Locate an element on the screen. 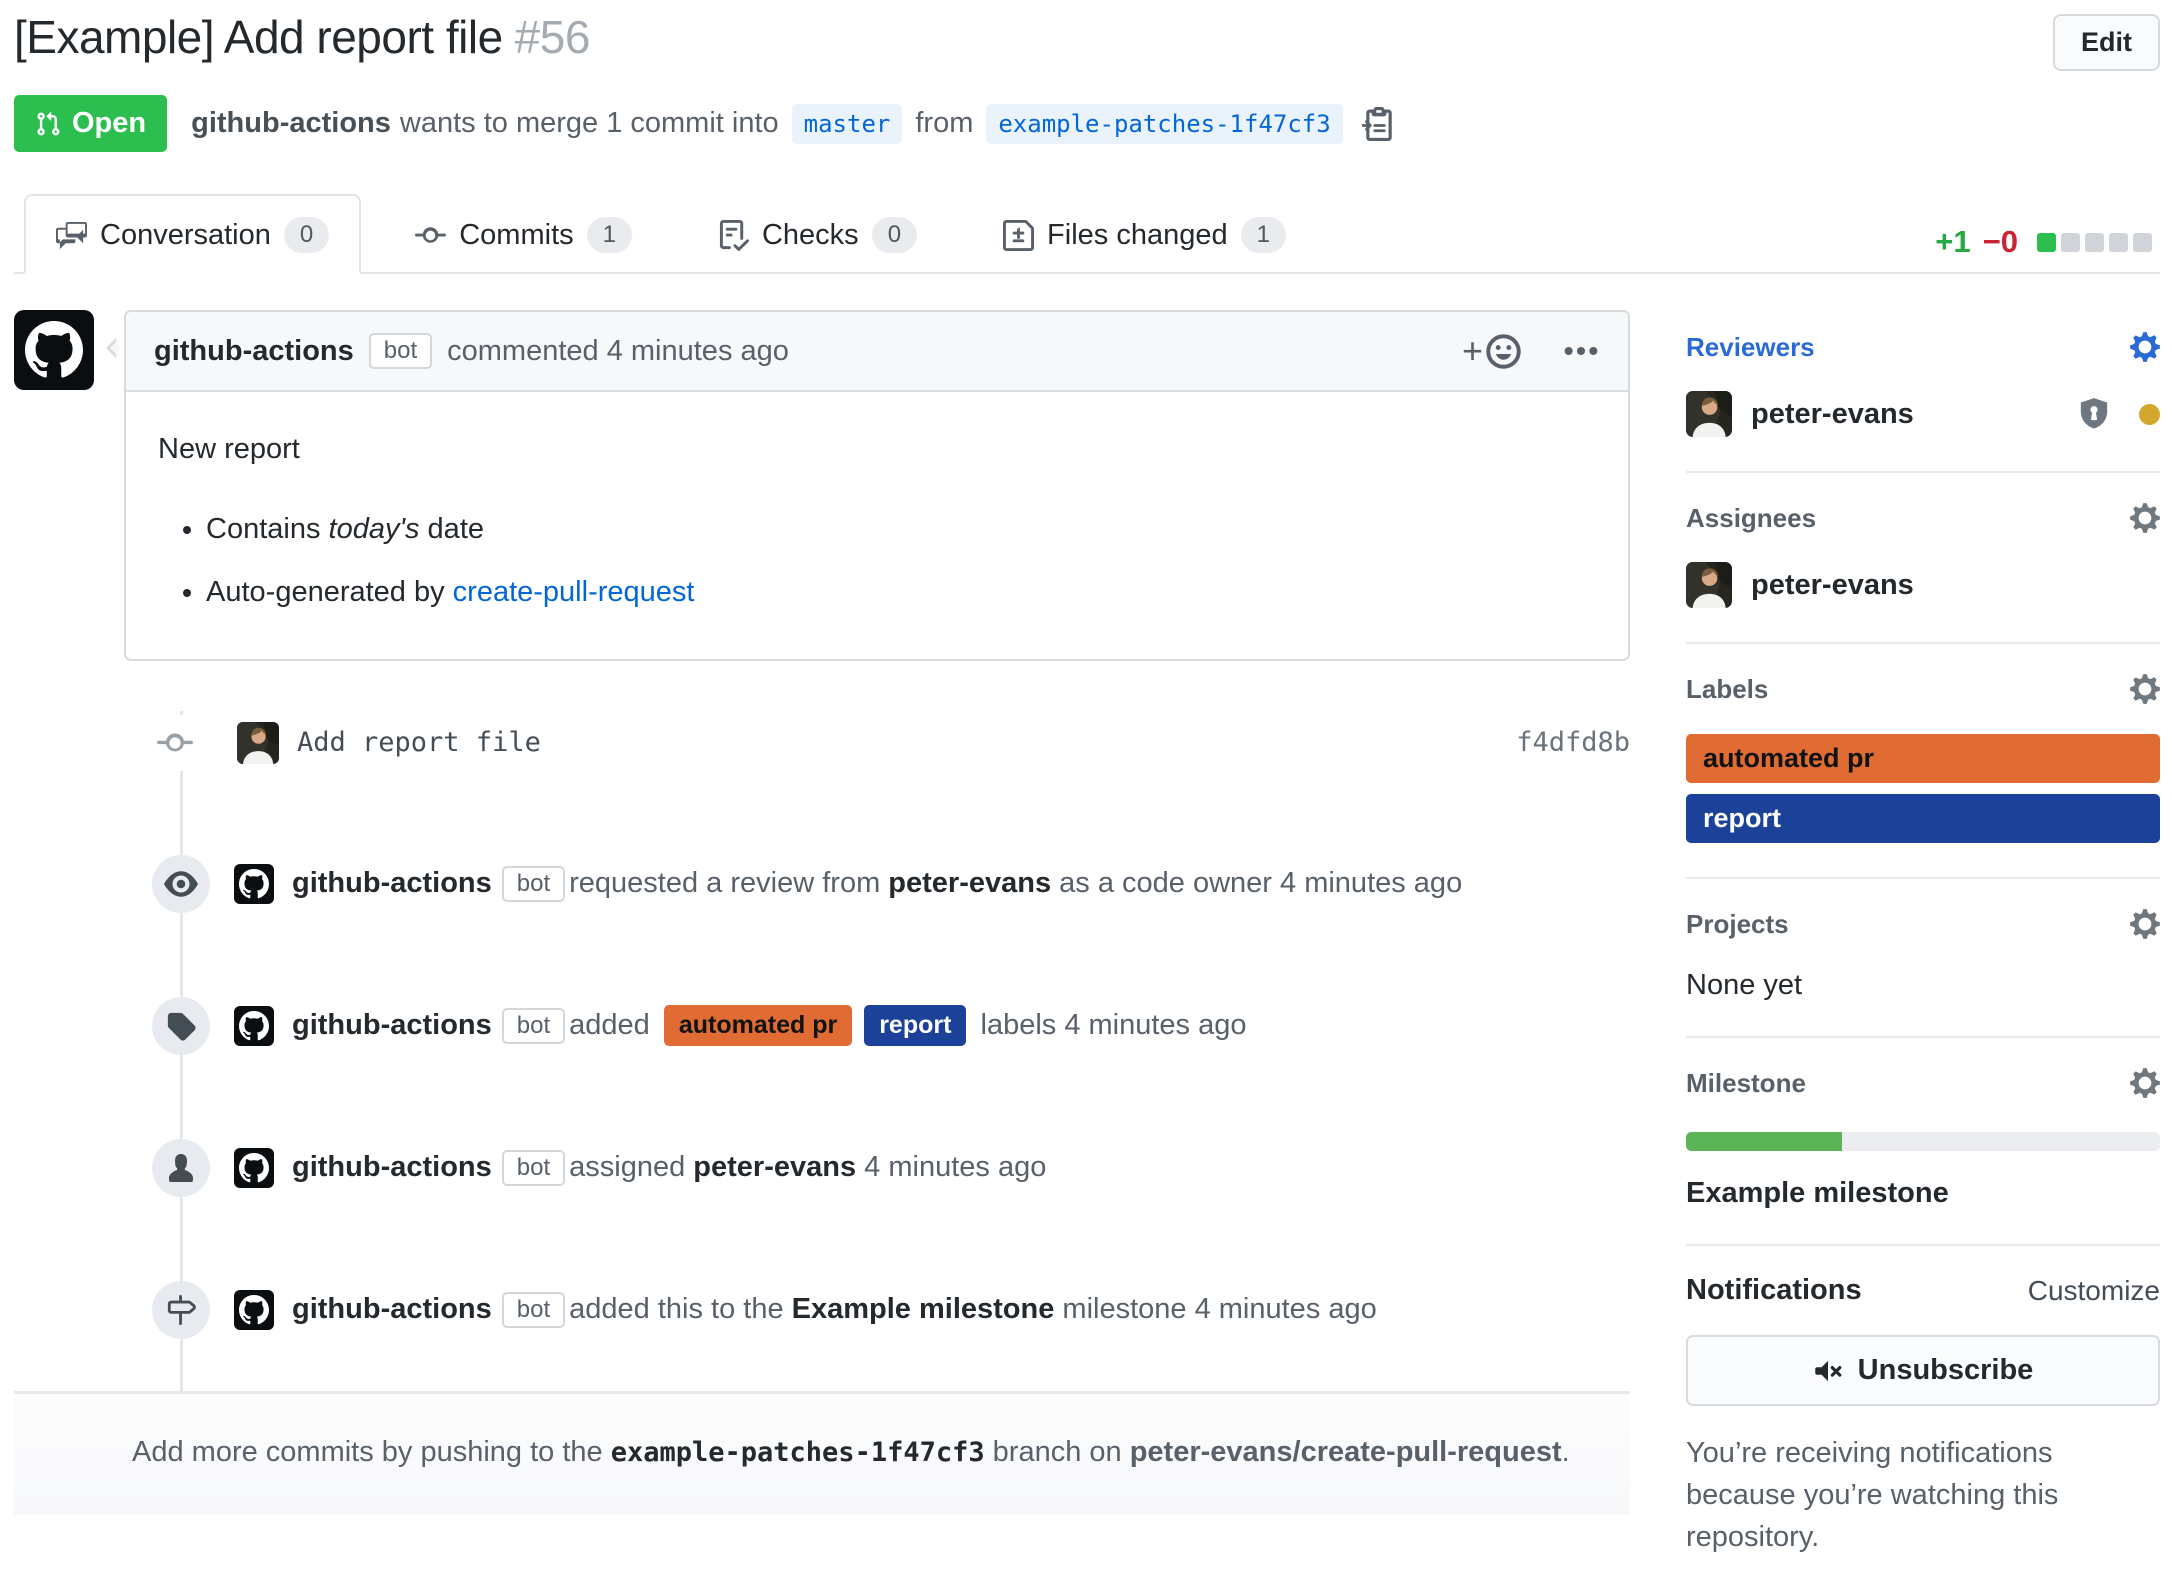 This screenshot has height=1592, width=2172. tab-label: Commits is located at coordinates (516, 234).